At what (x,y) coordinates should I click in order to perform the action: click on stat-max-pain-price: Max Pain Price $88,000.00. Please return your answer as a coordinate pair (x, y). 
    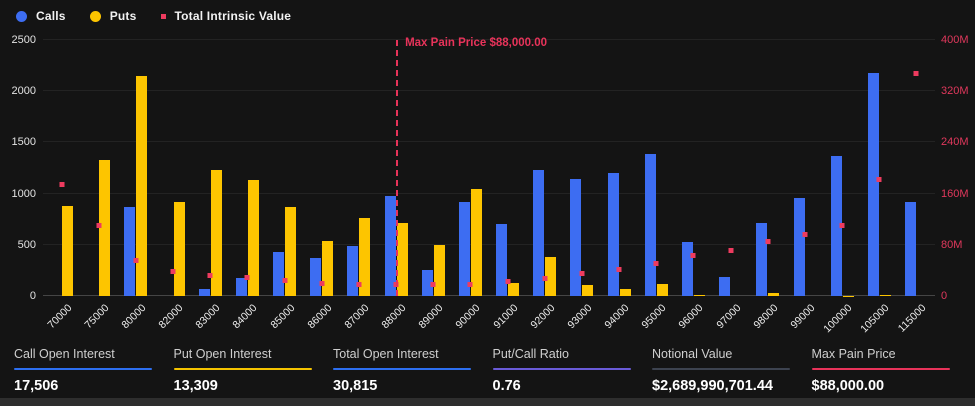
    Looking at the image, I should click on (878, 372).